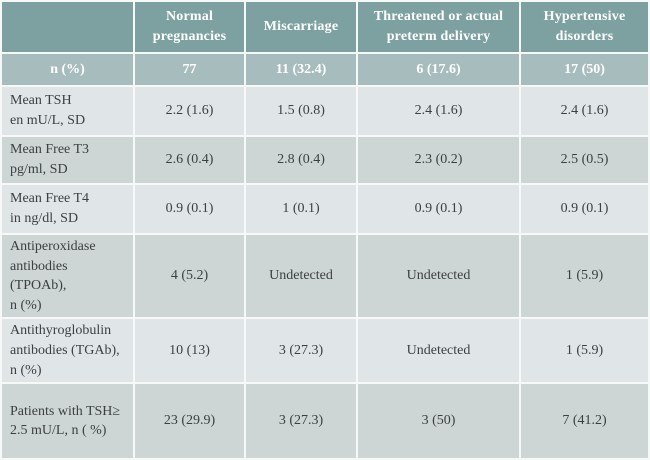 The width and height of the screenshot is (650, 460). Describe the element at coordinates (584, 27) in the screenshot. I see `column-header-hypertensive-disorders: Hypertensive disorders` at that location.